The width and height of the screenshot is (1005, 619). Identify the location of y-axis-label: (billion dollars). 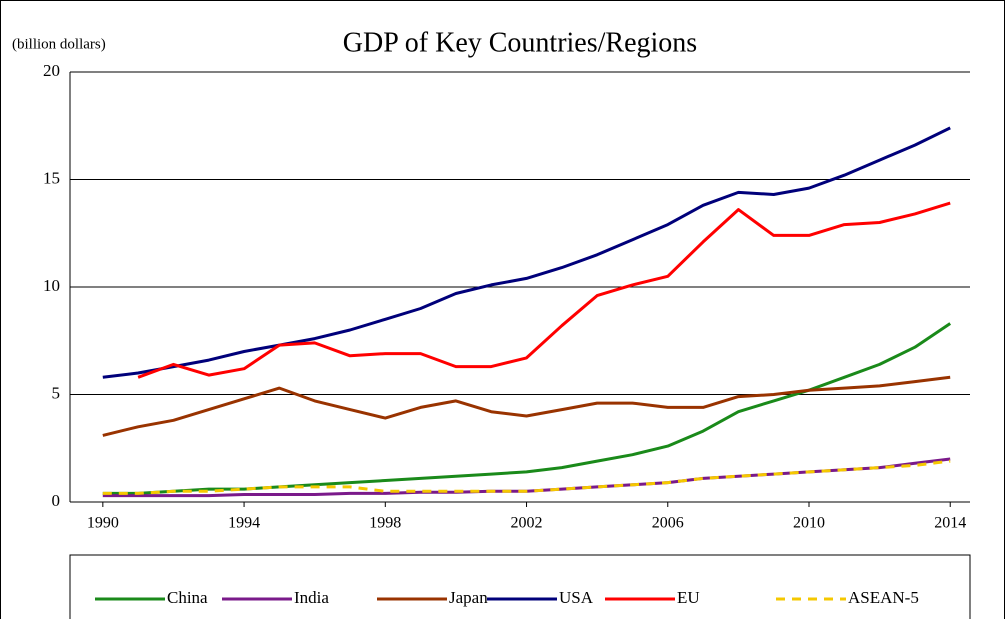
(59, 44).